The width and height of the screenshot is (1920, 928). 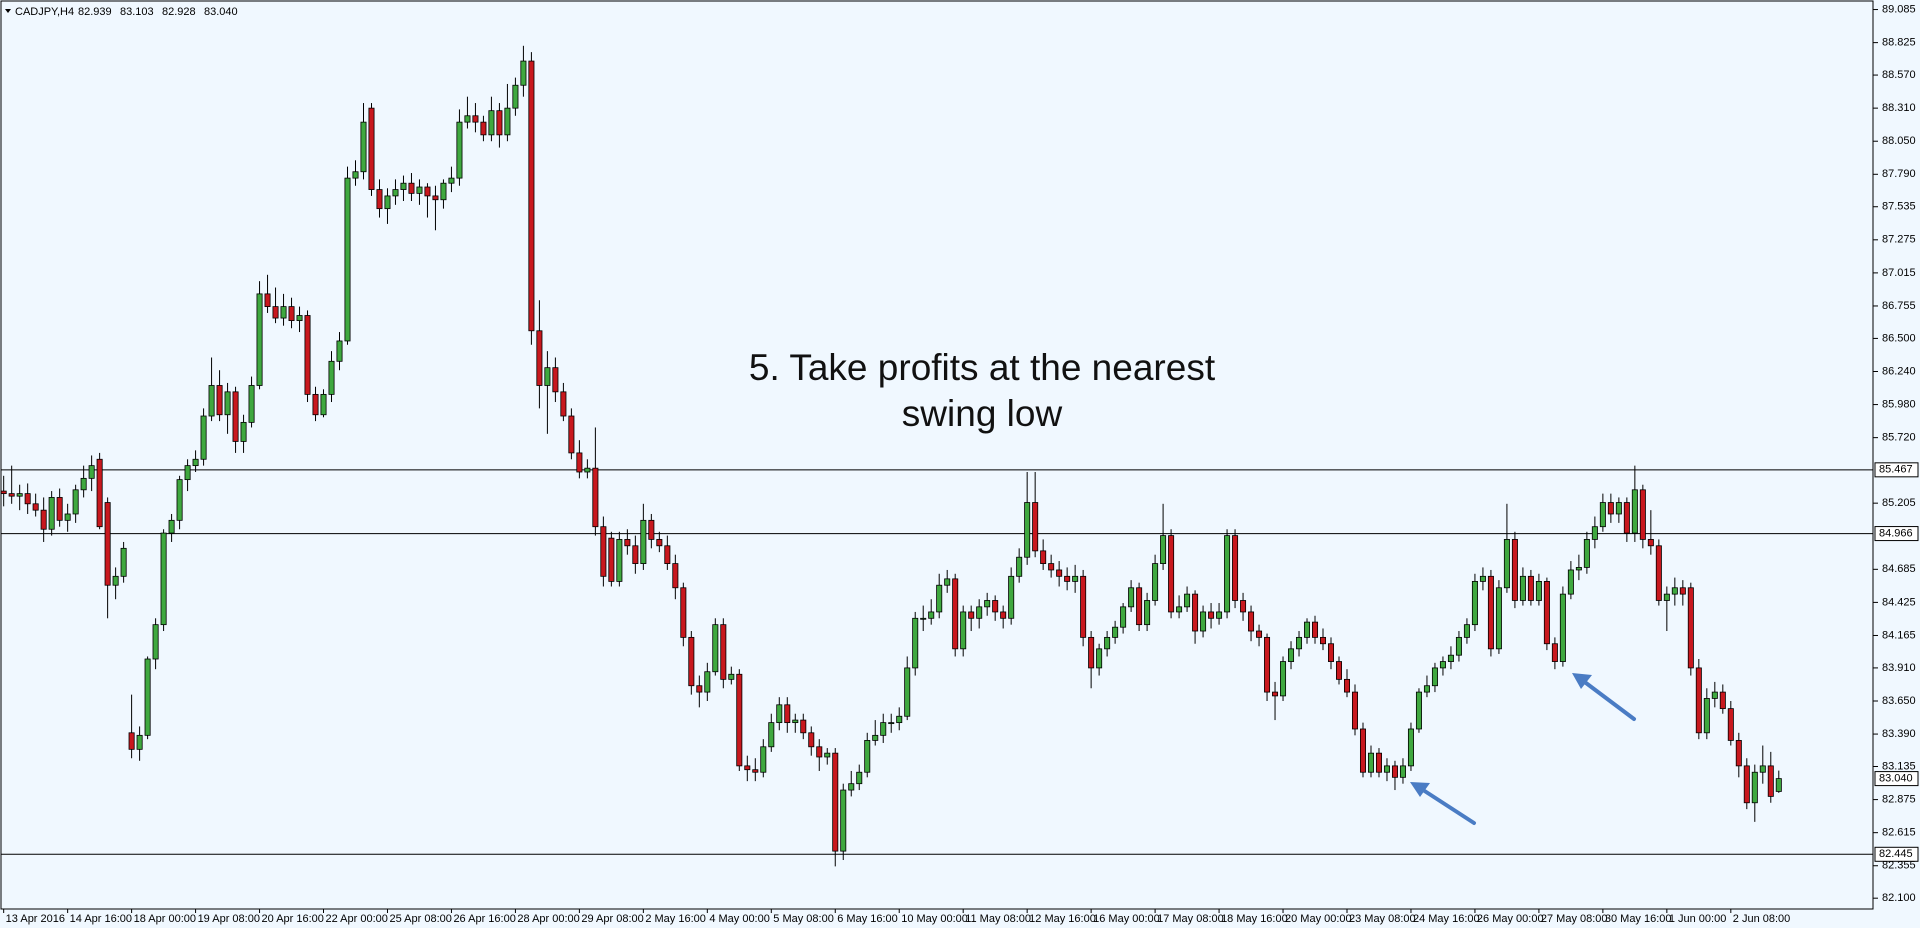 I want to click on x-tick-label: 2 Jun 08:00, so click(x=1762, y=919).